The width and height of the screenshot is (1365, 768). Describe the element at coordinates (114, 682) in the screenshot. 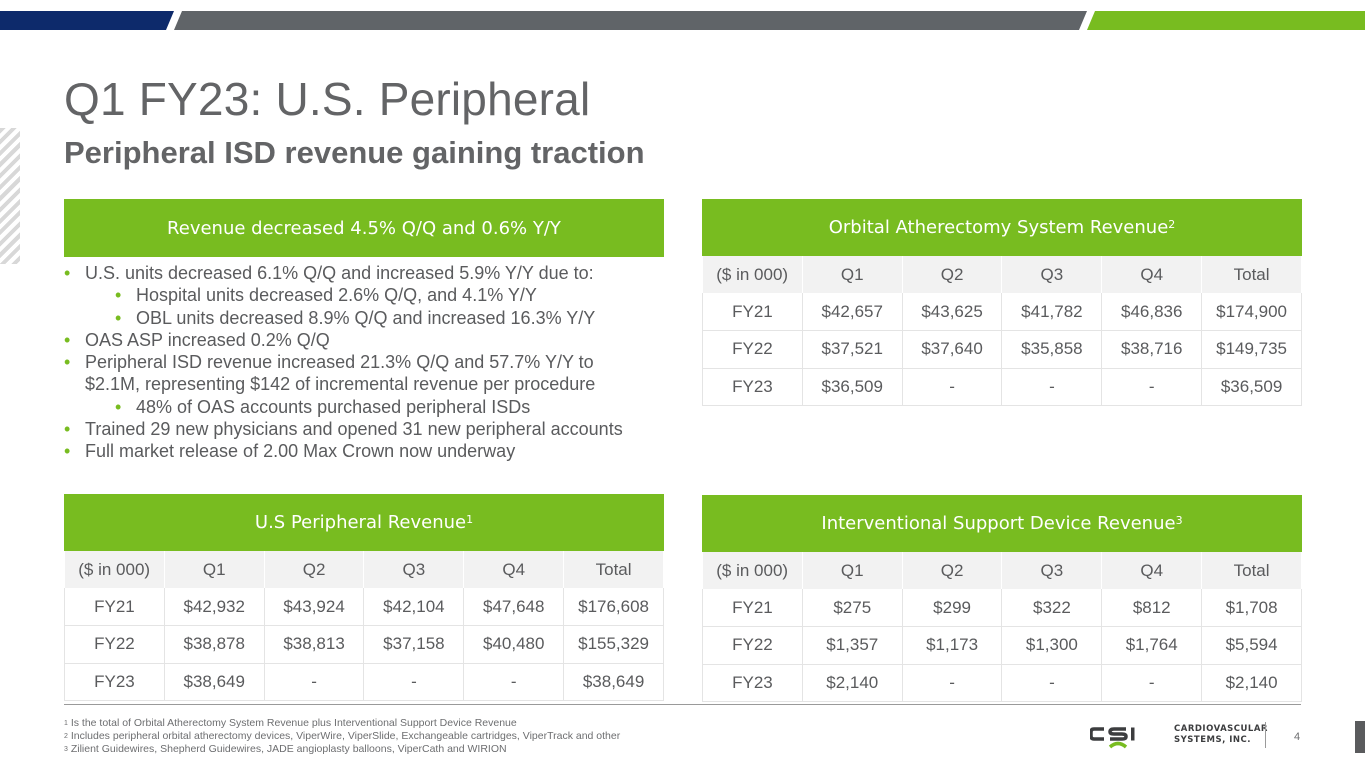

I see `table-cell: FY23` at that location.